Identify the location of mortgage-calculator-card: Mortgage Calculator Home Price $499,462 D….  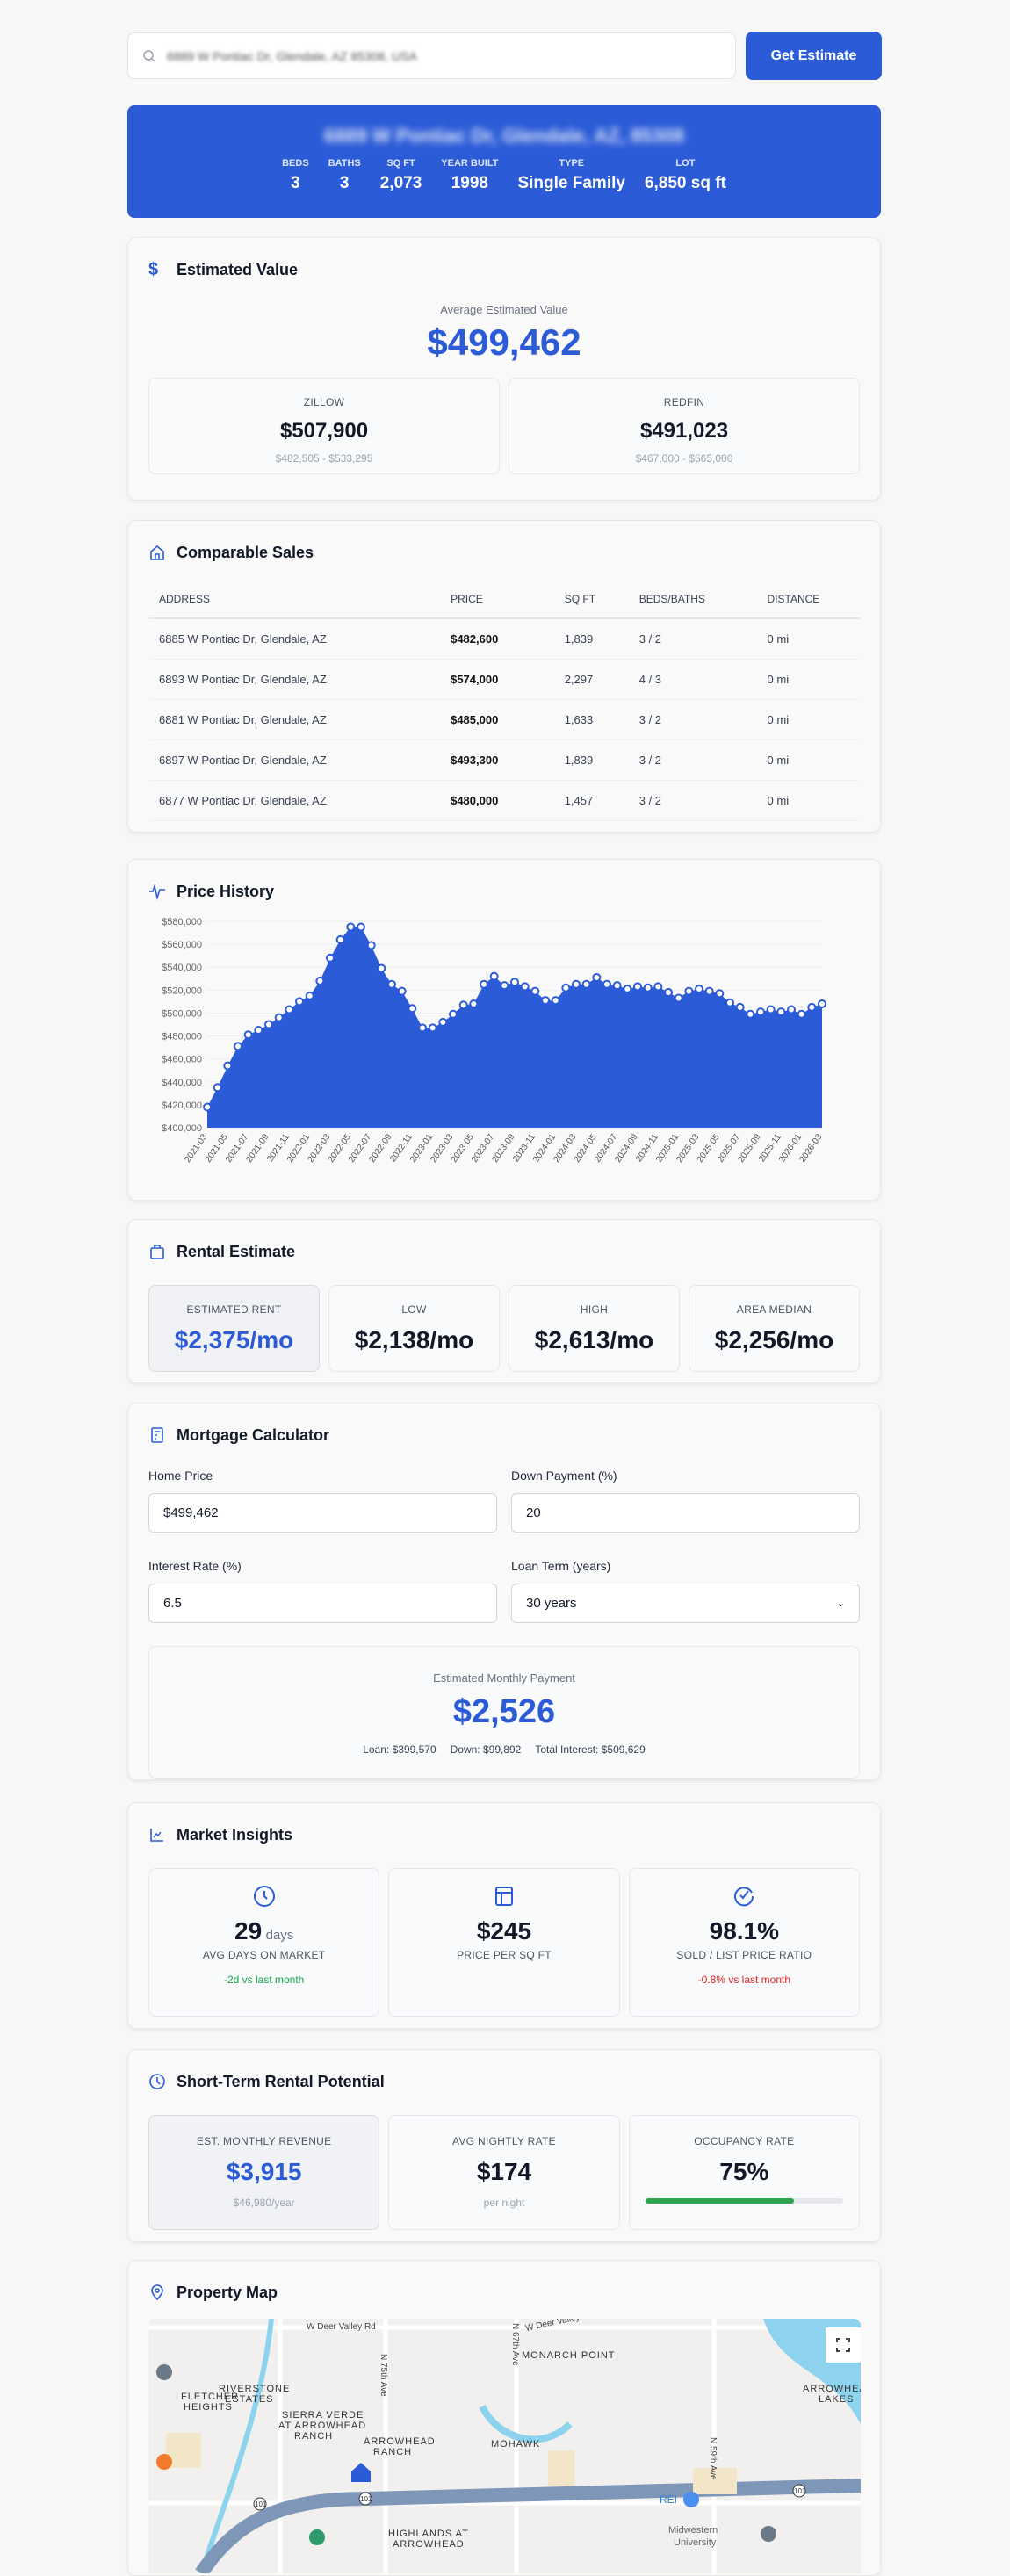
(504, 1591).